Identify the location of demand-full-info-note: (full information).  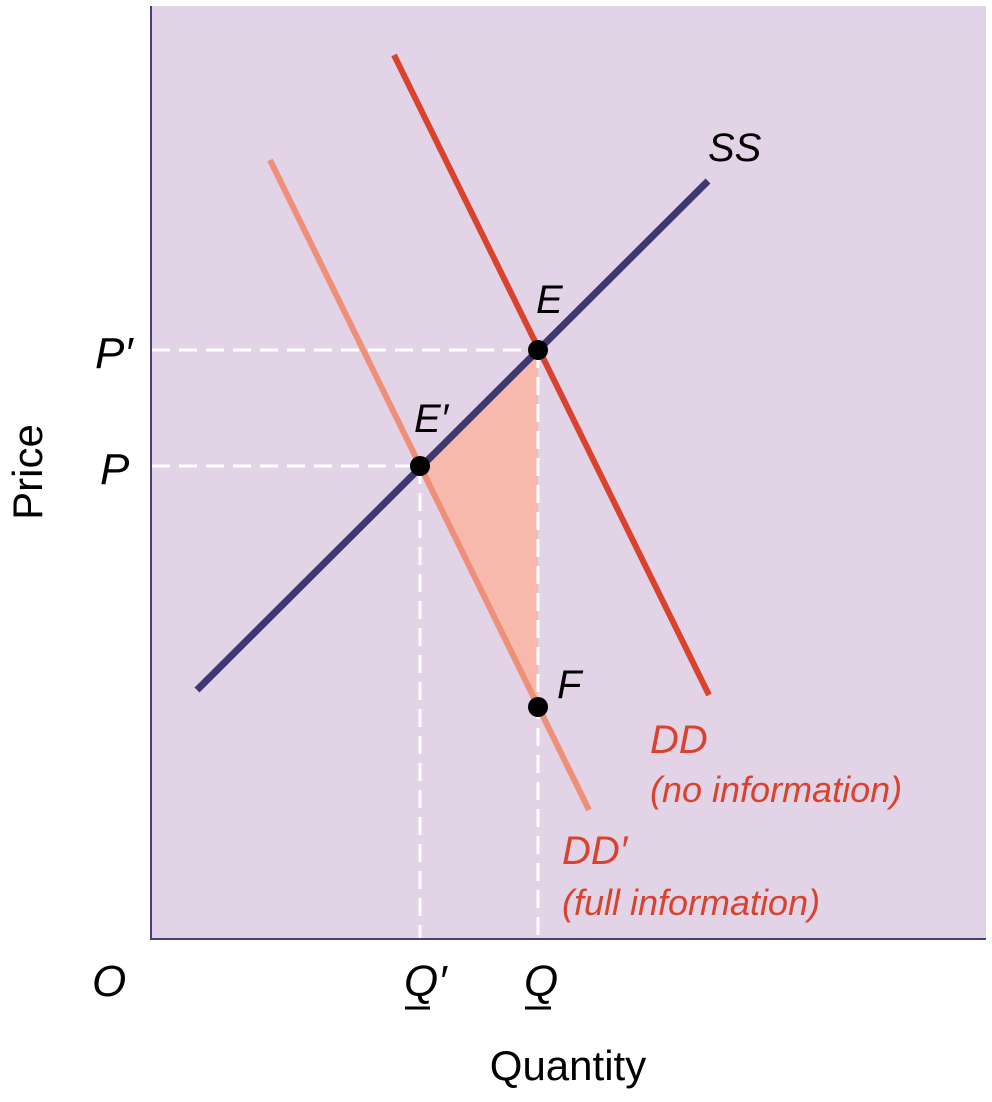
(691, 902).